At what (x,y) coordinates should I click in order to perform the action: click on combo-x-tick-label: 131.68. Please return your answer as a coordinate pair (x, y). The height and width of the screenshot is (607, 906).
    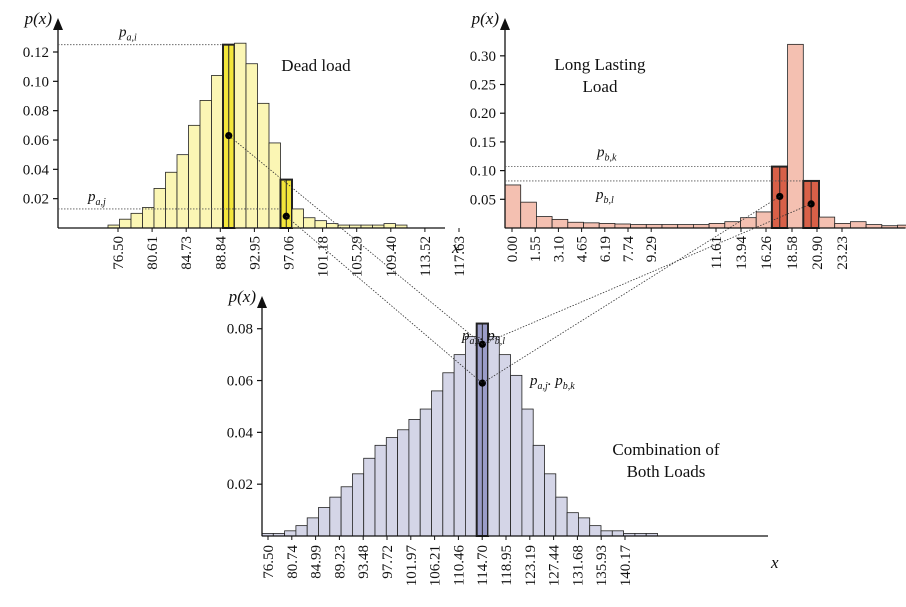
    Looking at the image, I should click on (578, 565).